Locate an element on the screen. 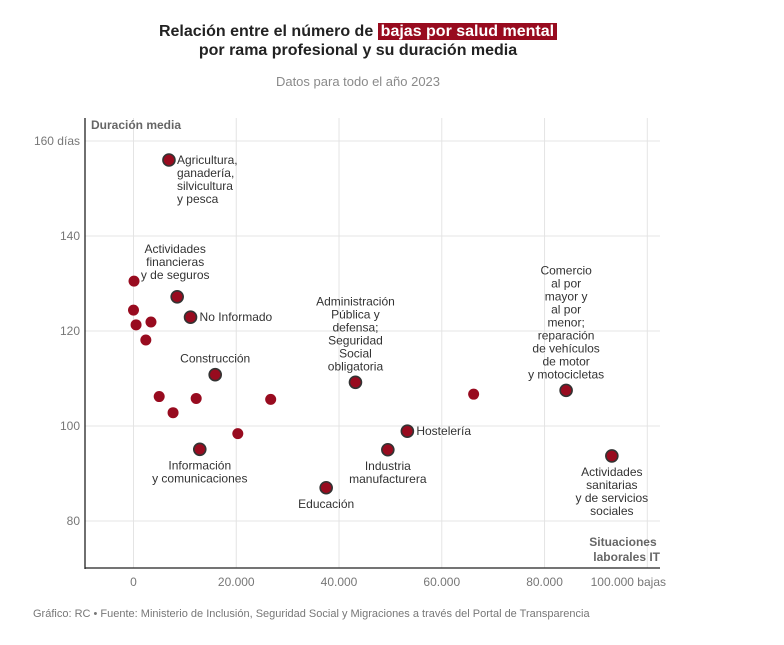 The width and height of the screenshot is (784, 645). point-label: Actividades financieras y de seguros is located at coordinates (175, 262).